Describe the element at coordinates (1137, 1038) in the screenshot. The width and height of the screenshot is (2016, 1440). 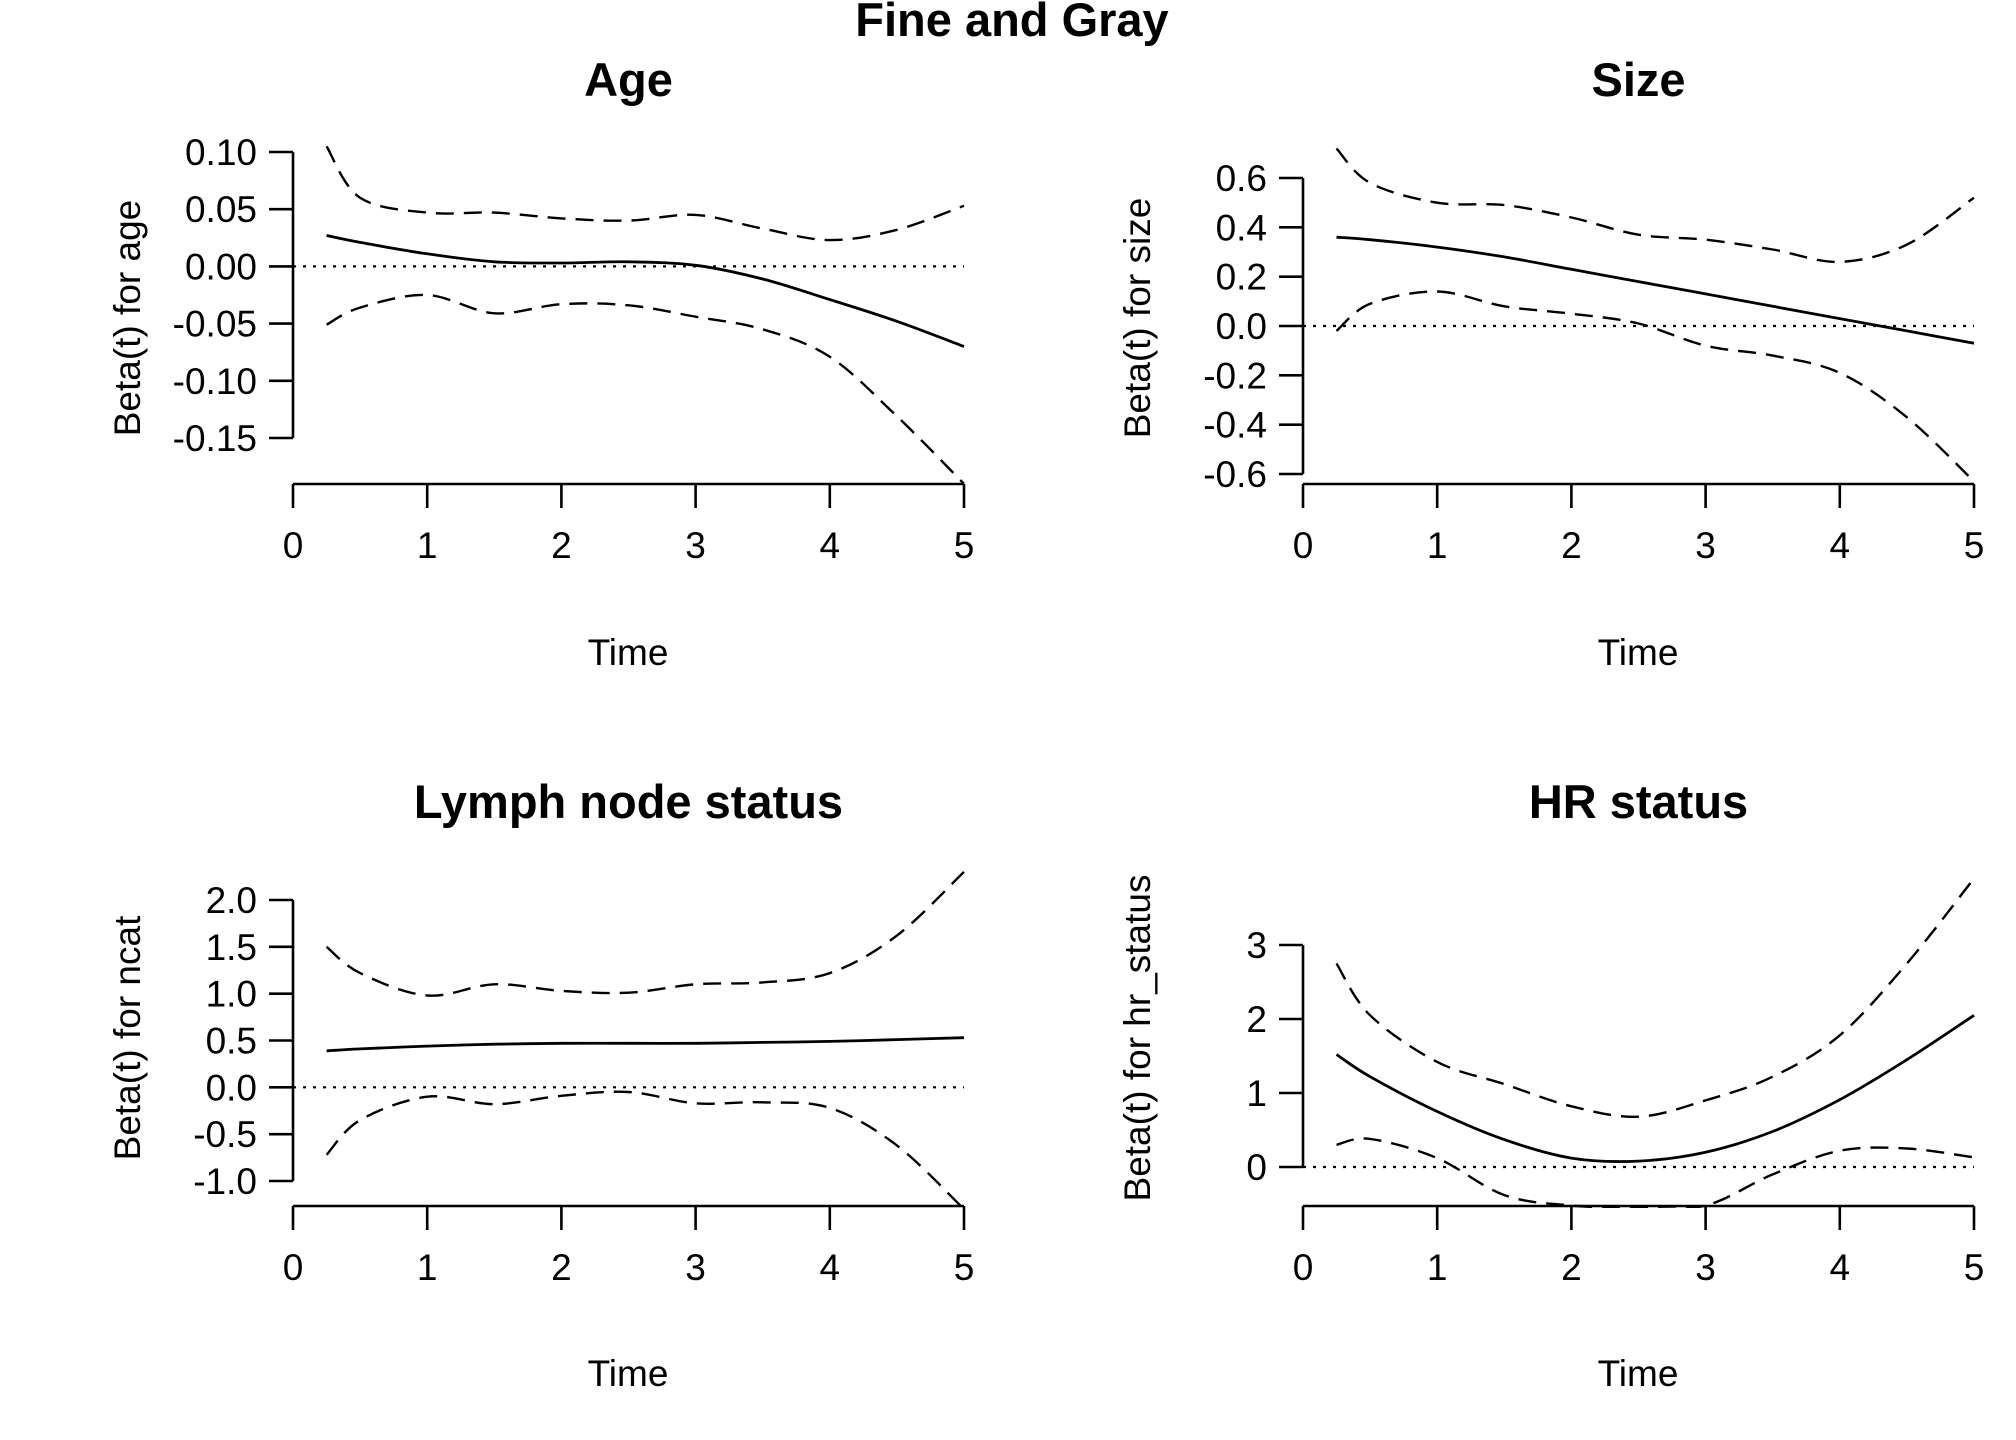
I see `y-axis-label: Beta(t) for hr_status` at that location.